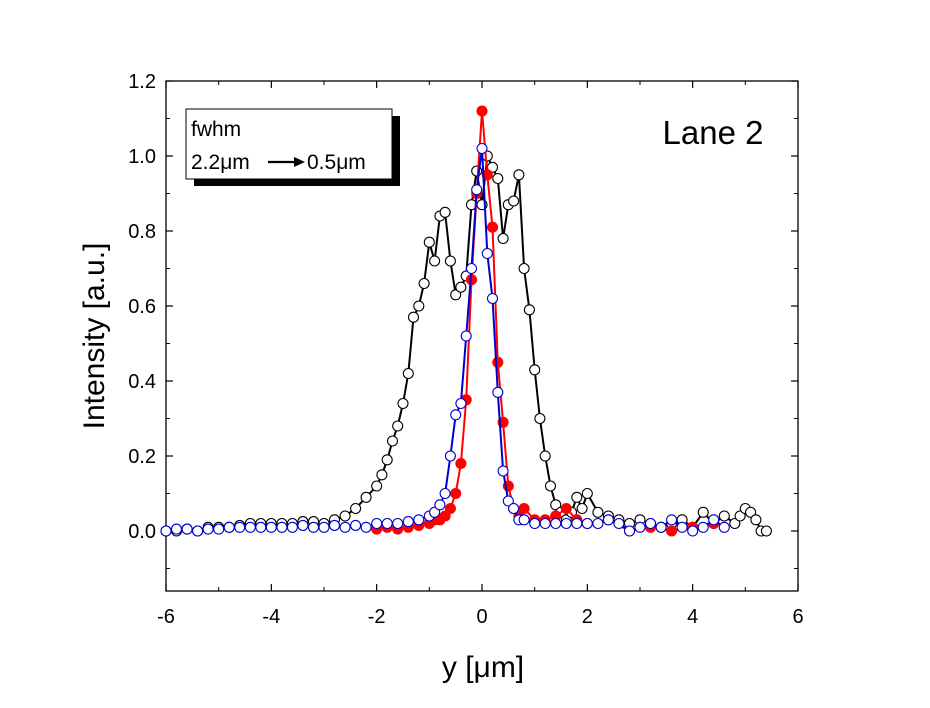 This screenshot has width=930, height=708. I want to click on arrow-icon, so click(286, 162).